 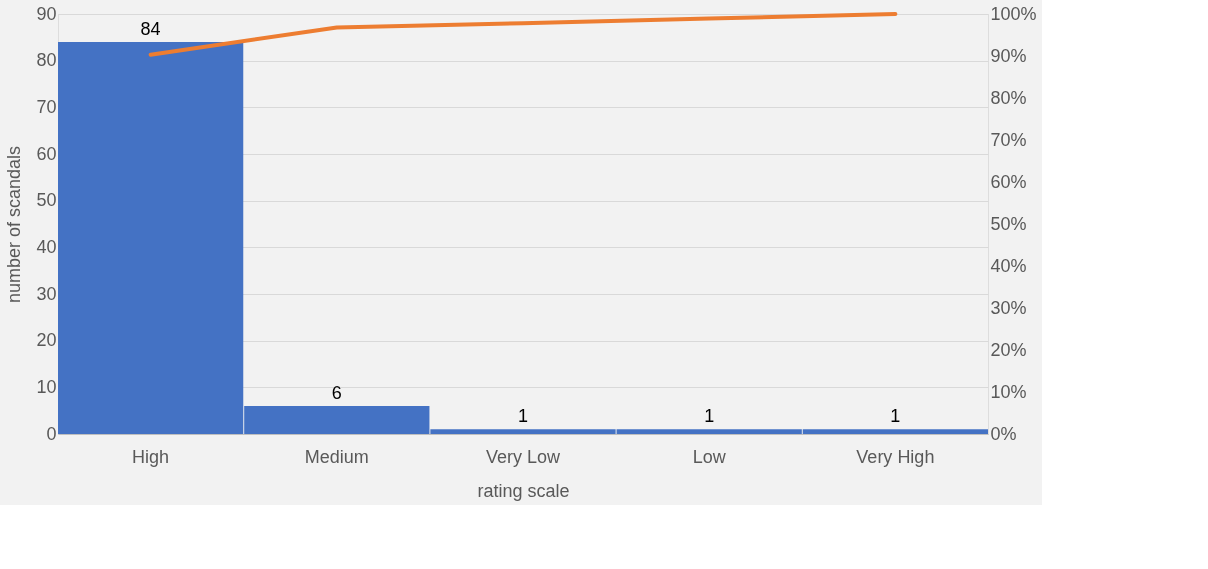 What do you see at coordinates (1008, 265) in the screenshot?
I see `y2-tick-label: 40%` at bounding box center [1008, 265].